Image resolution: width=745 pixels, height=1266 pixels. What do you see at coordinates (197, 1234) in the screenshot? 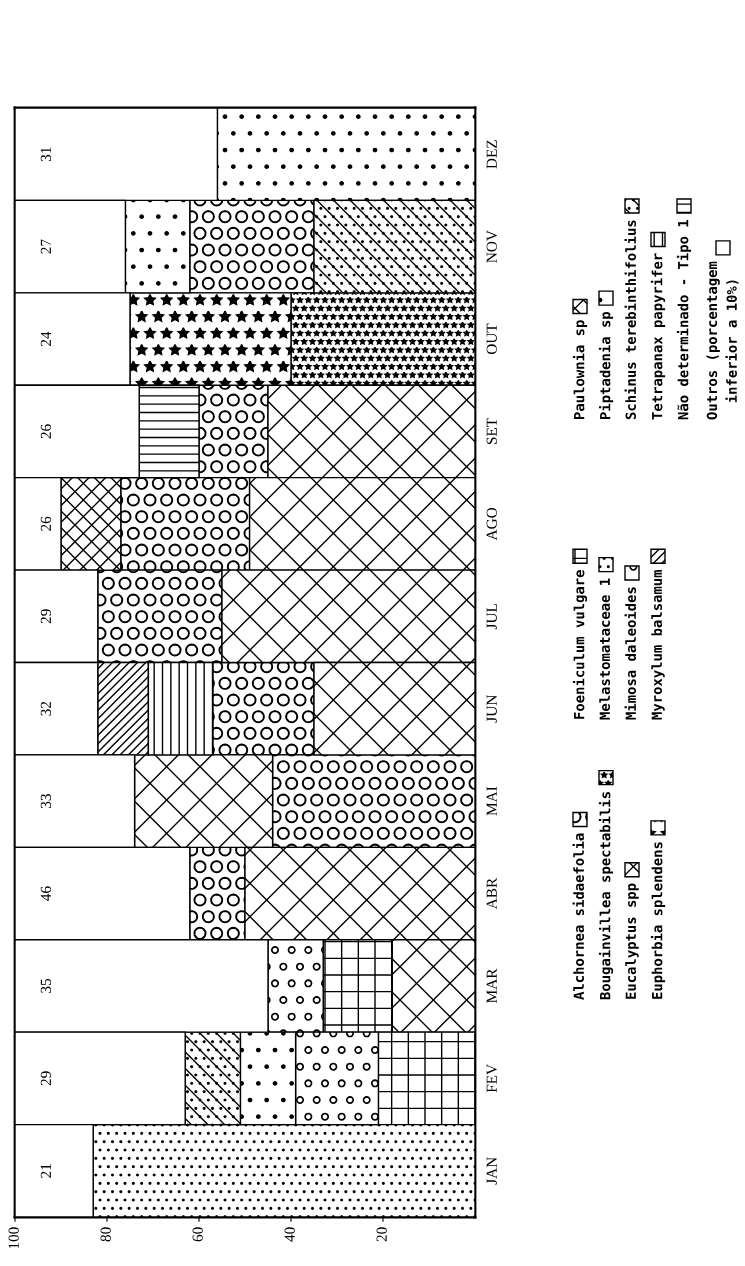
I see `x-tick-label: 60` at bounding box center [197, 1234].